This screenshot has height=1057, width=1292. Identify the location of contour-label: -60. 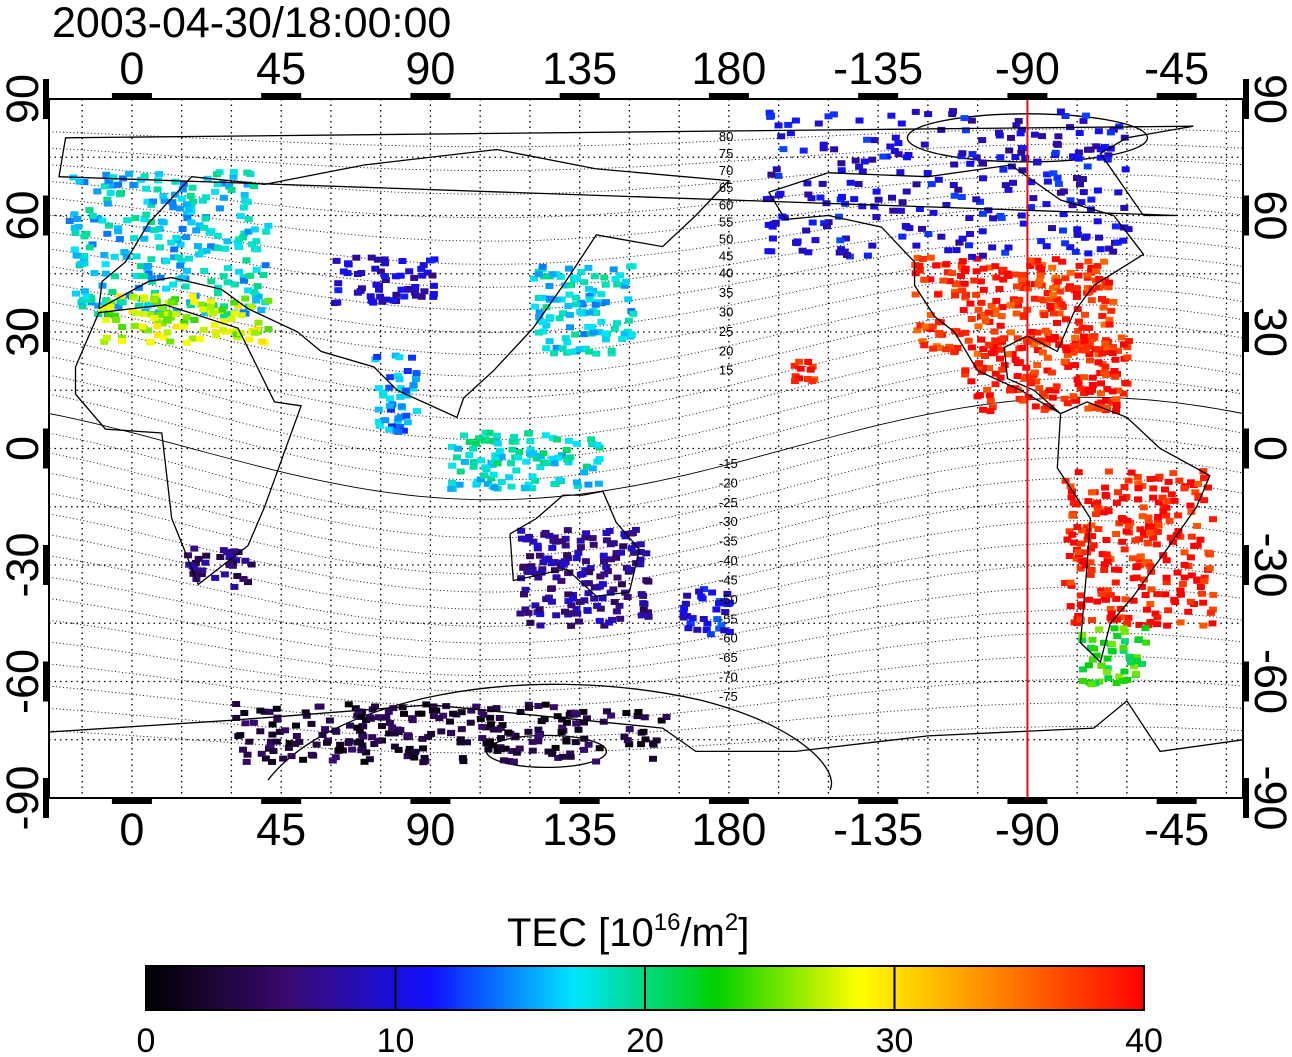
(728, 638).